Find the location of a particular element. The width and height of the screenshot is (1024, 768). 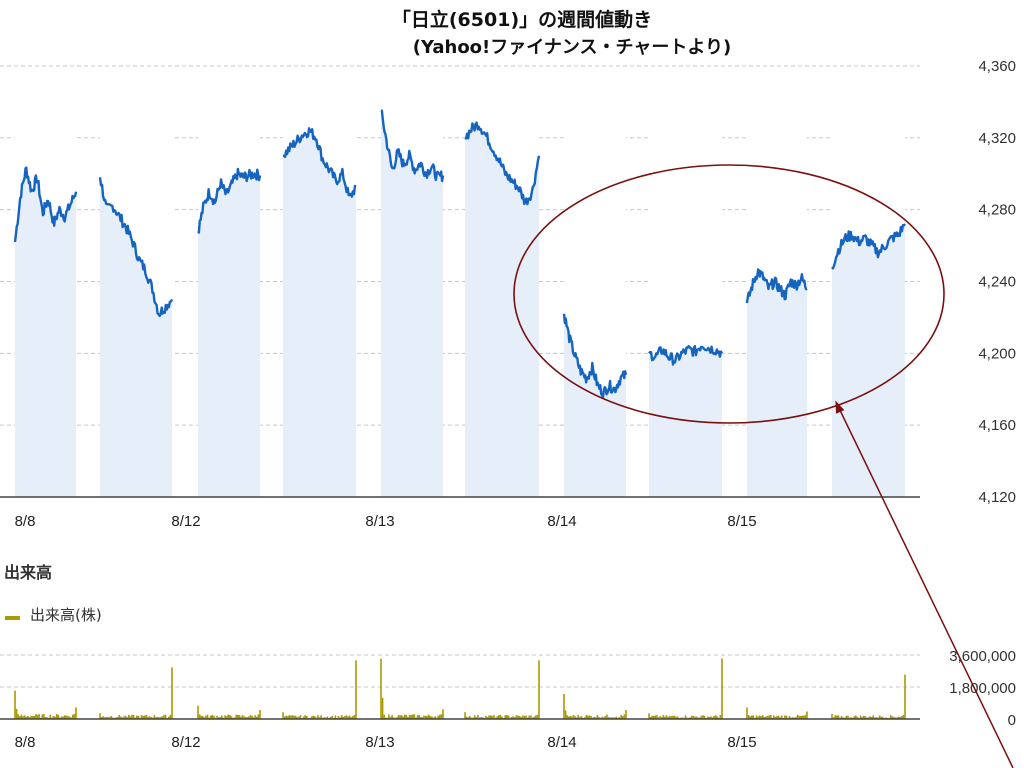

volume-x-tick-label: 8/8 is located at coordinates (25, 742).